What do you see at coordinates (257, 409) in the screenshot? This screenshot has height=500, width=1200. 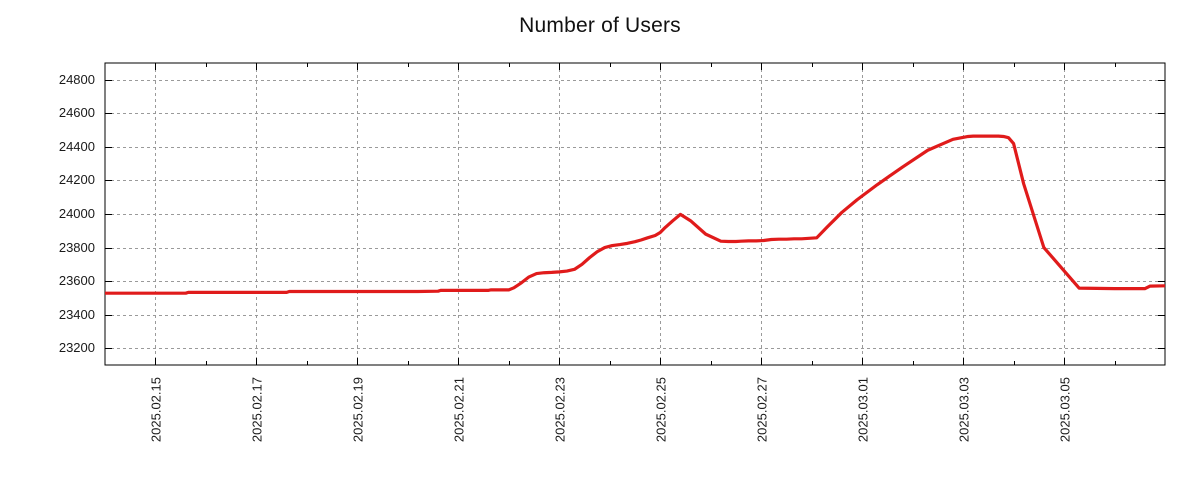 I see `x-tick-label: 2025.02.17` at bounding box center [257, 409].